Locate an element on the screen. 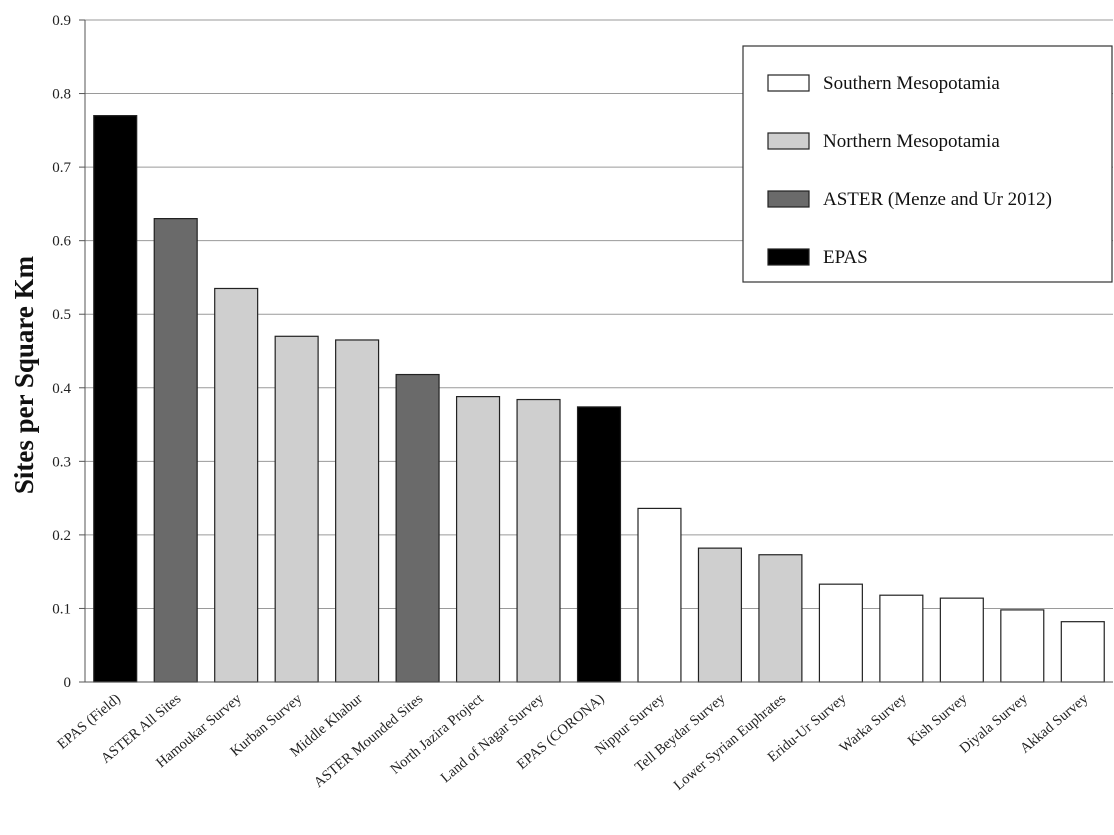 The image size is (1114, 835). x-tick-label: Warka Survey is located at coordinates (874, 723).